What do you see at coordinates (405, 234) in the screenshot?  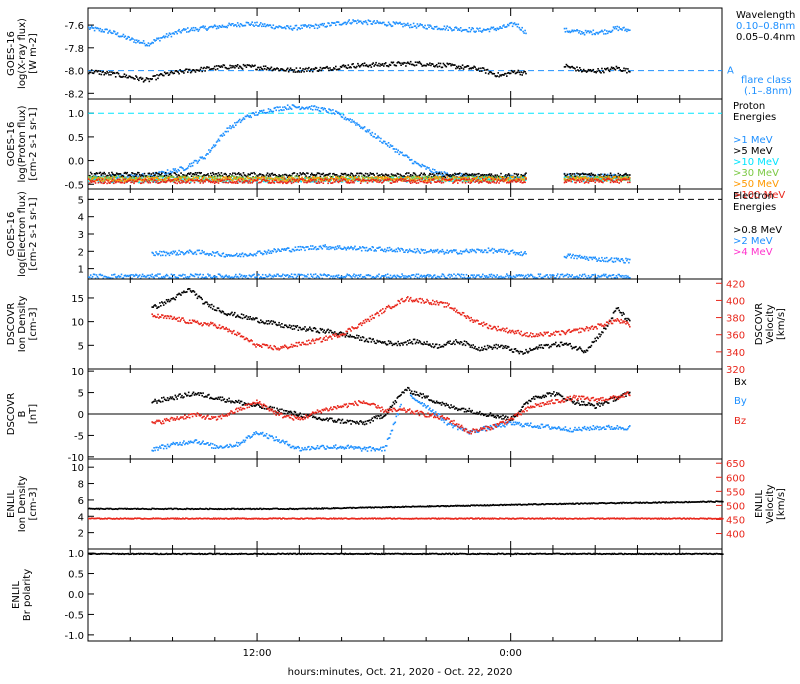 I see `panel-frame` at bounding box center [405, 234].